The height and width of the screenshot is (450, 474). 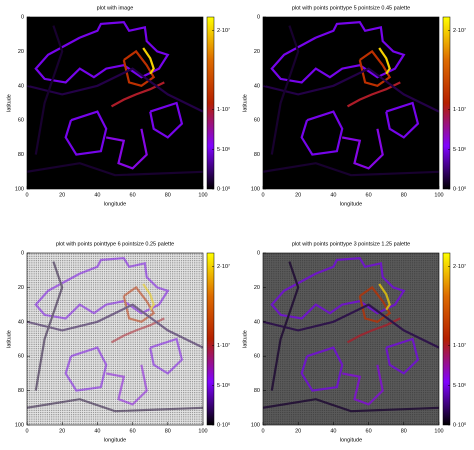 What do you see at coordinates (97, 195) in the screenshot?
I see `x-tick-label: 40` at bounding box center [97, 195].